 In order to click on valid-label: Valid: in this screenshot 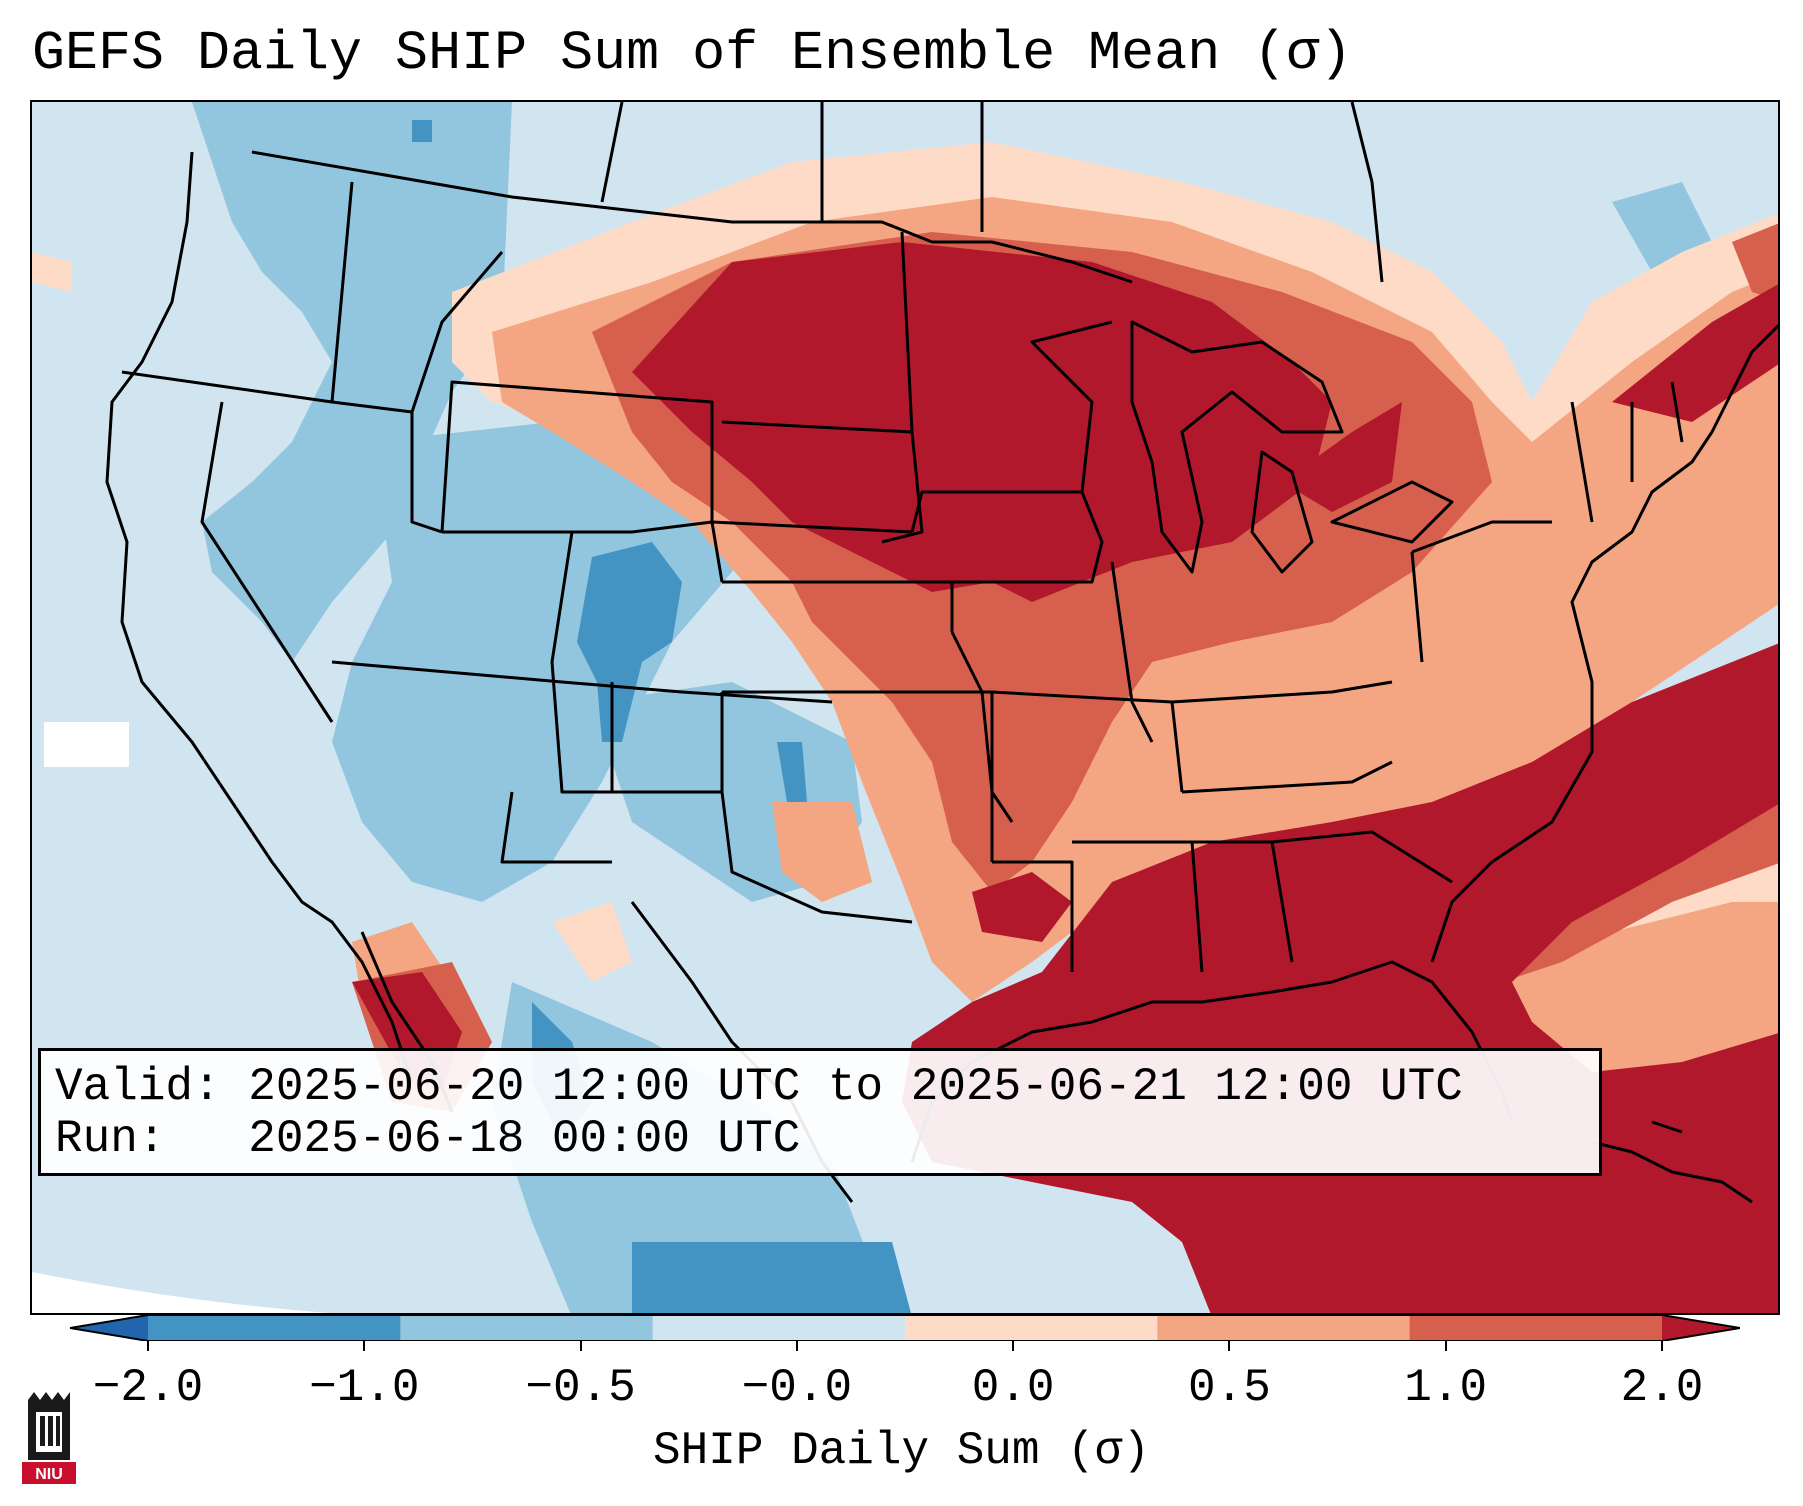, I will do `click(138, 1087)`.